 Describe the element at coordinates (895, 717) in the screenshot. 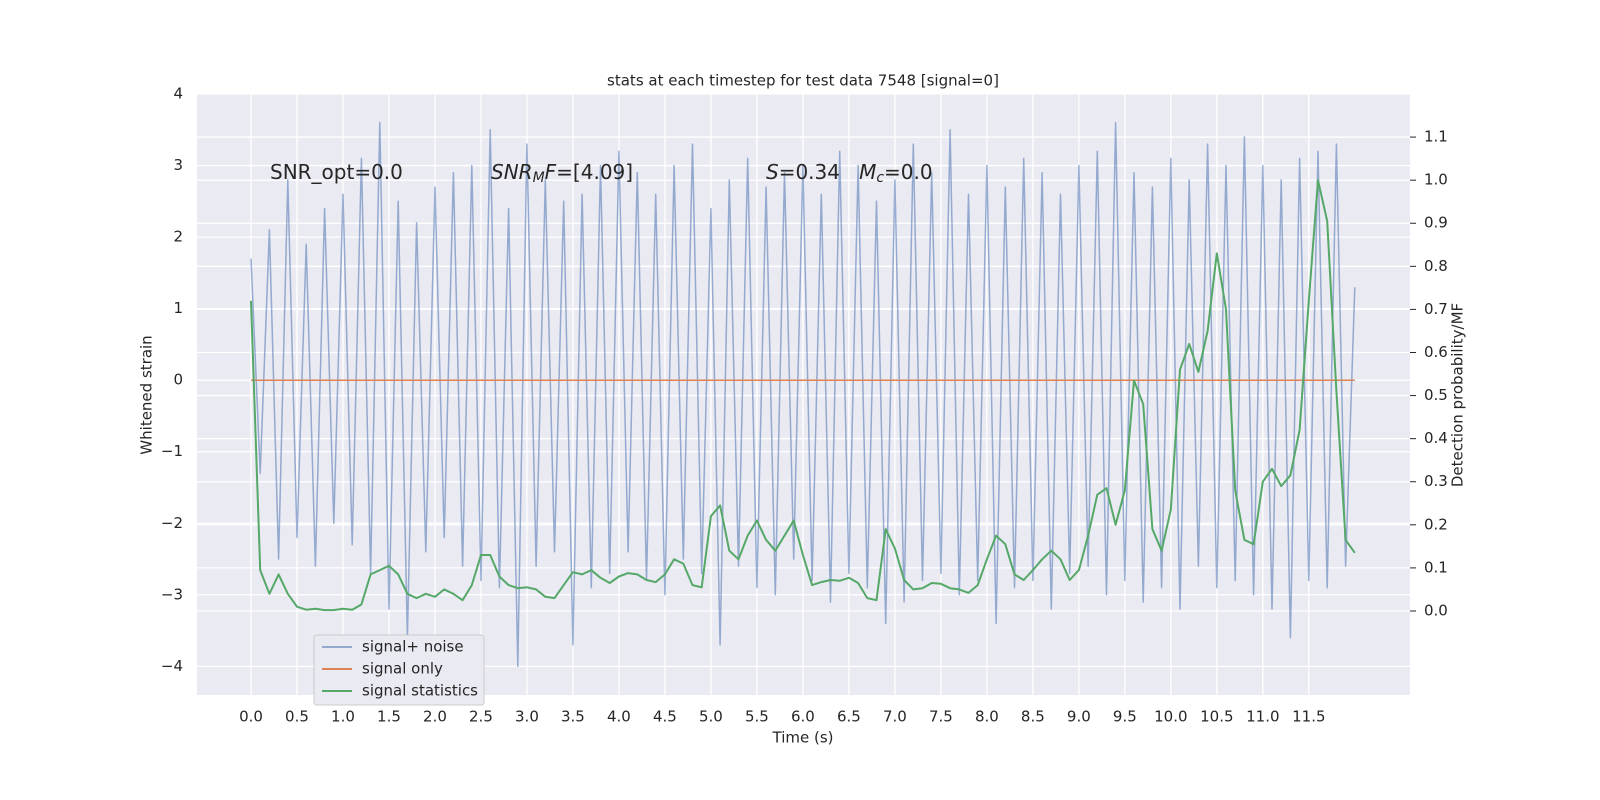

I see `x-tick-label: 7.0` at that location.